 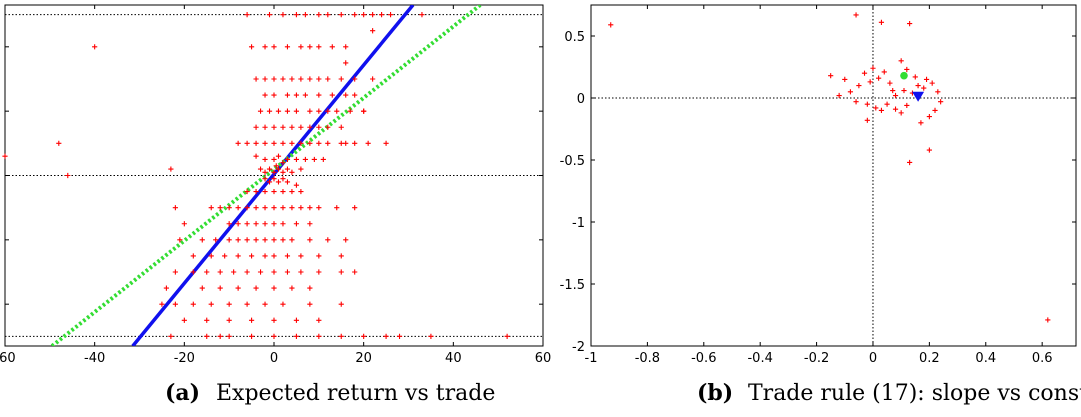 I want to click on panel-a-caption-label: (a), so click(x=182, y=393).